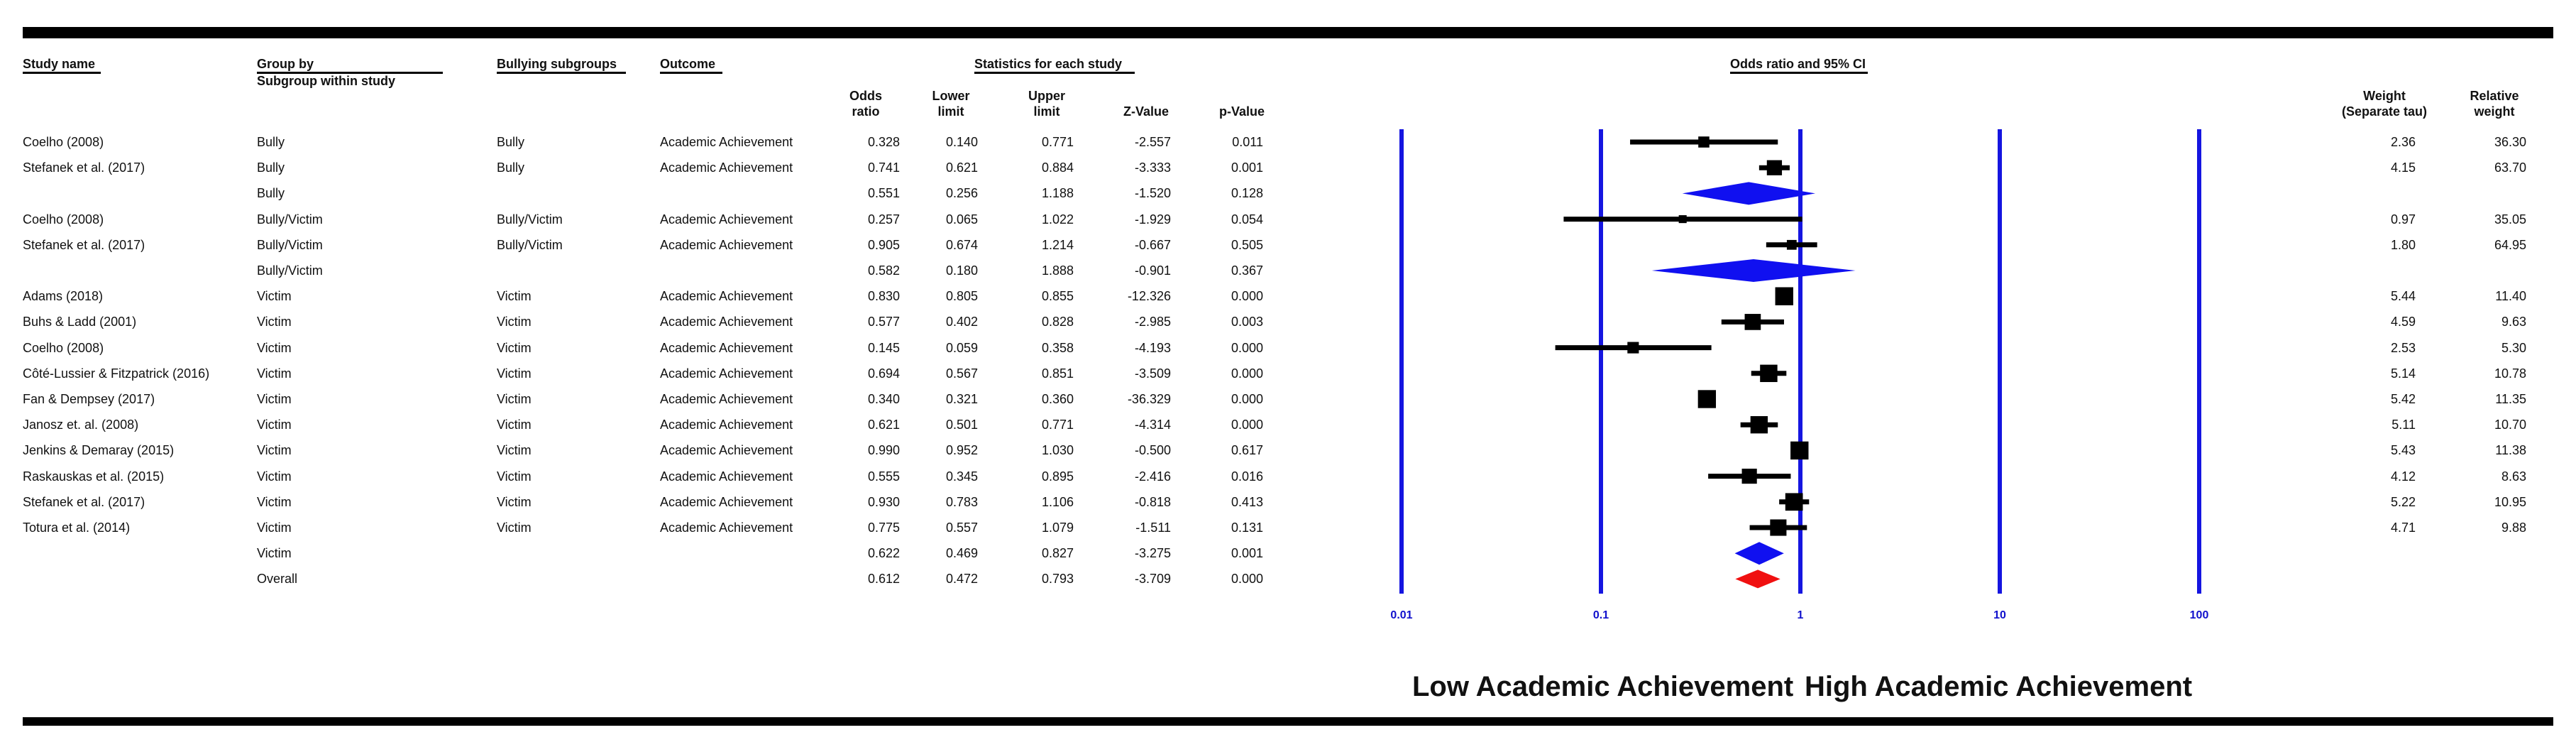 The width and height of the screenshot is (2576, 752). Describe the element at coordinates (883, 579) in the screenshot. I see `cell-or: 0.612` at that location.